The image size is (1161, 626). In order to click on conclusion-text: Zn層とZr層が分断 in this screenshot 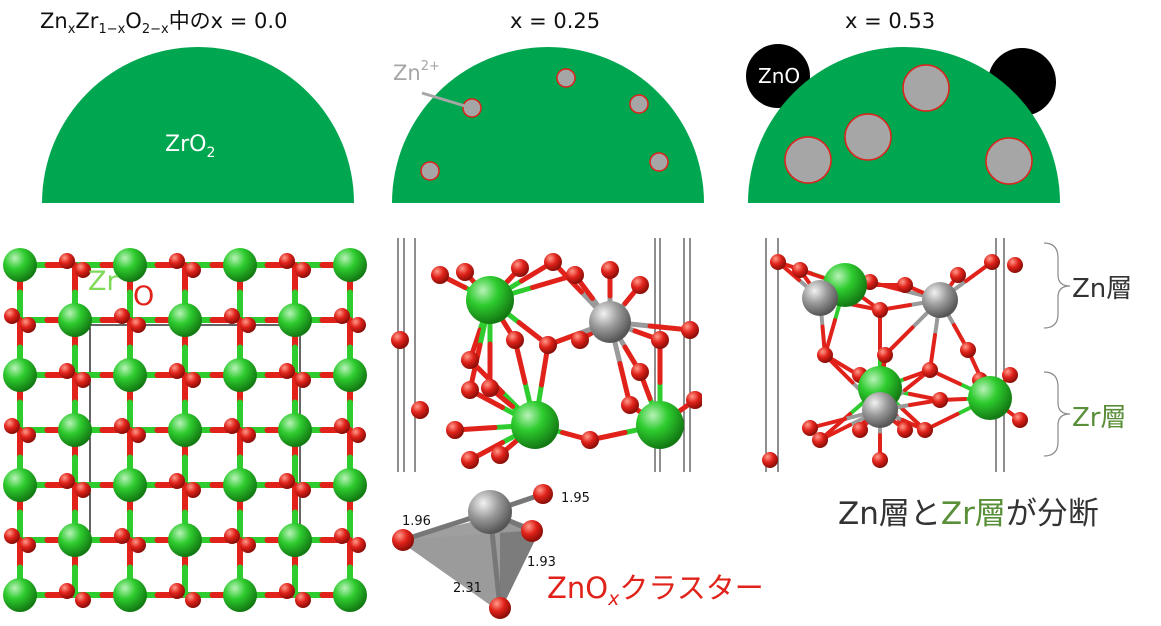, I will do `click(968, 514)`.